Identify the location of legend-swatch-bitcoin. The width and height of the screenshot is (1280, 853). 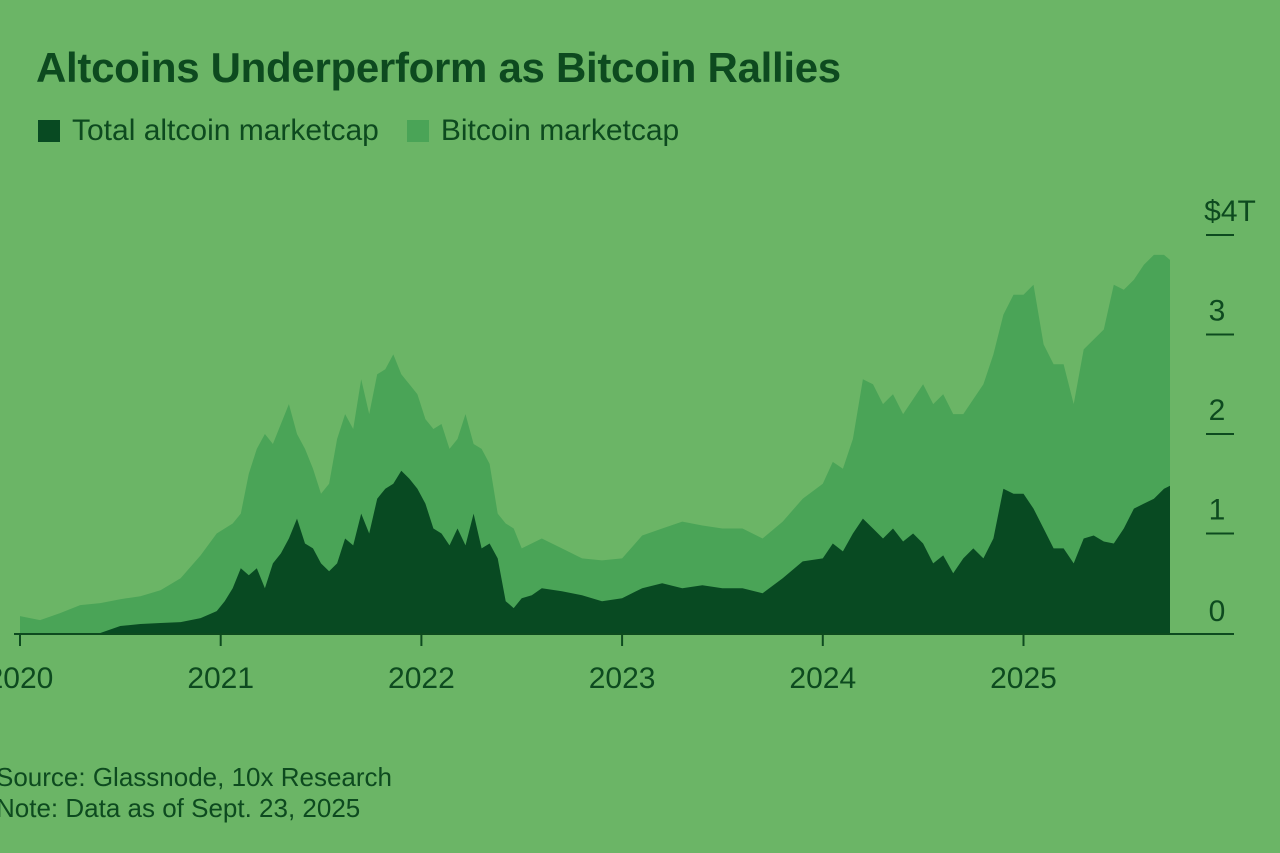
(417, 131).